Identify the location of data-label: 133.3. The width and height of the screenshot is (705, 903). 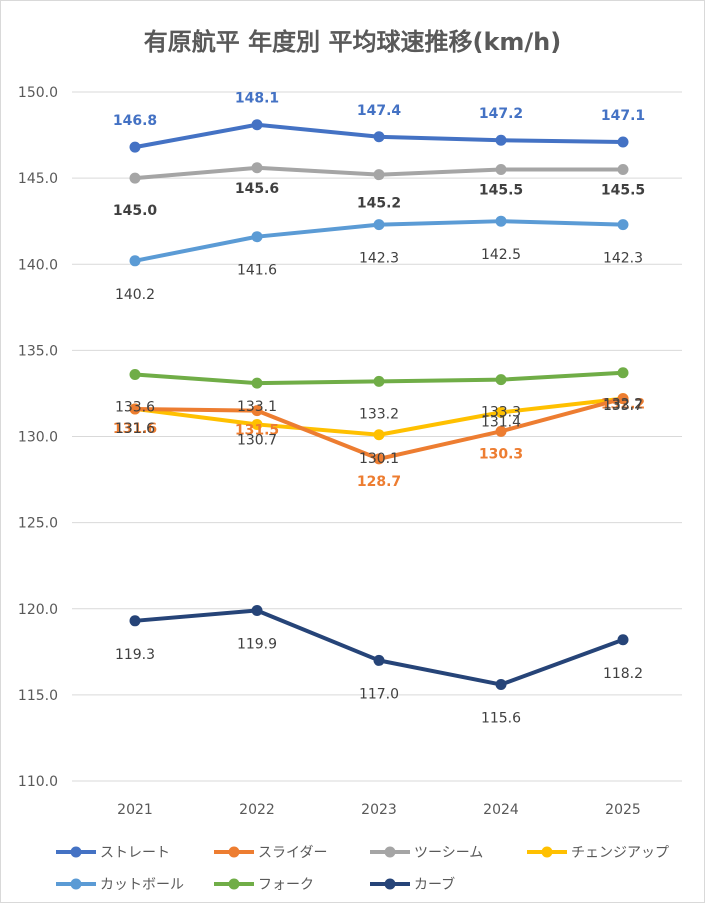
(501, 413).